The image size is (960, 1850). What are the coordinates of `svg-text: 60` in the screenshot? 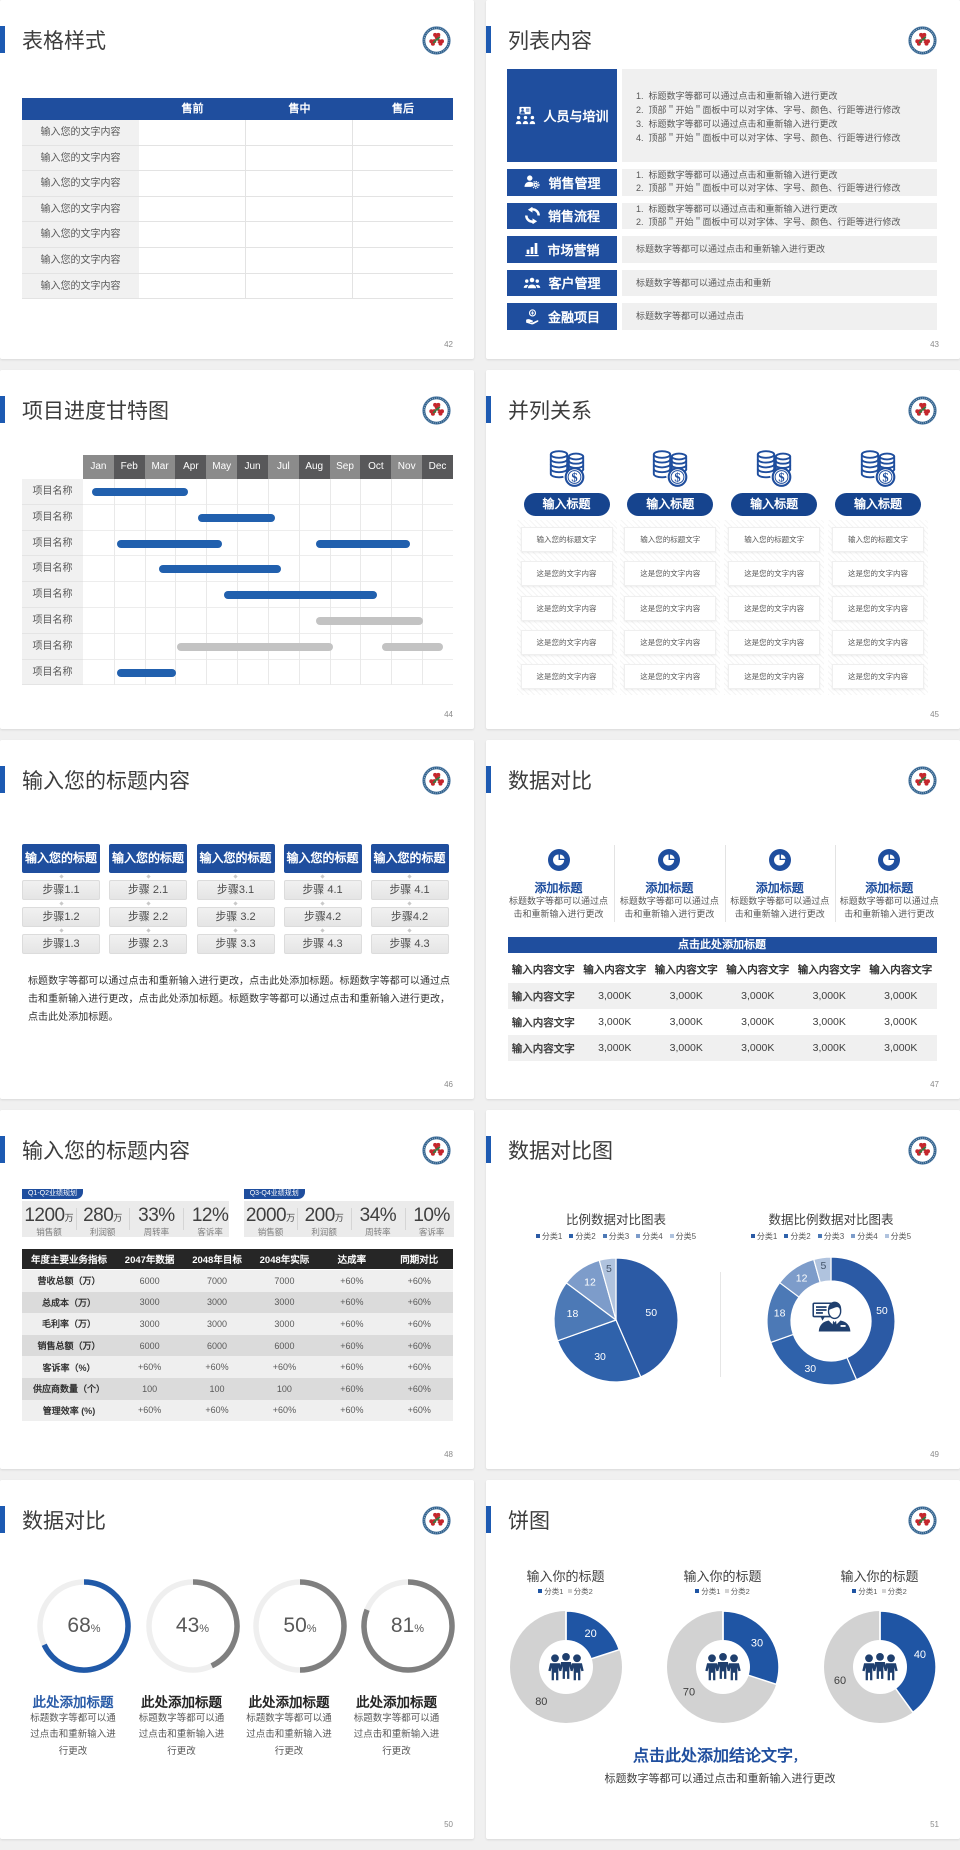 It's located at (839, 1681).